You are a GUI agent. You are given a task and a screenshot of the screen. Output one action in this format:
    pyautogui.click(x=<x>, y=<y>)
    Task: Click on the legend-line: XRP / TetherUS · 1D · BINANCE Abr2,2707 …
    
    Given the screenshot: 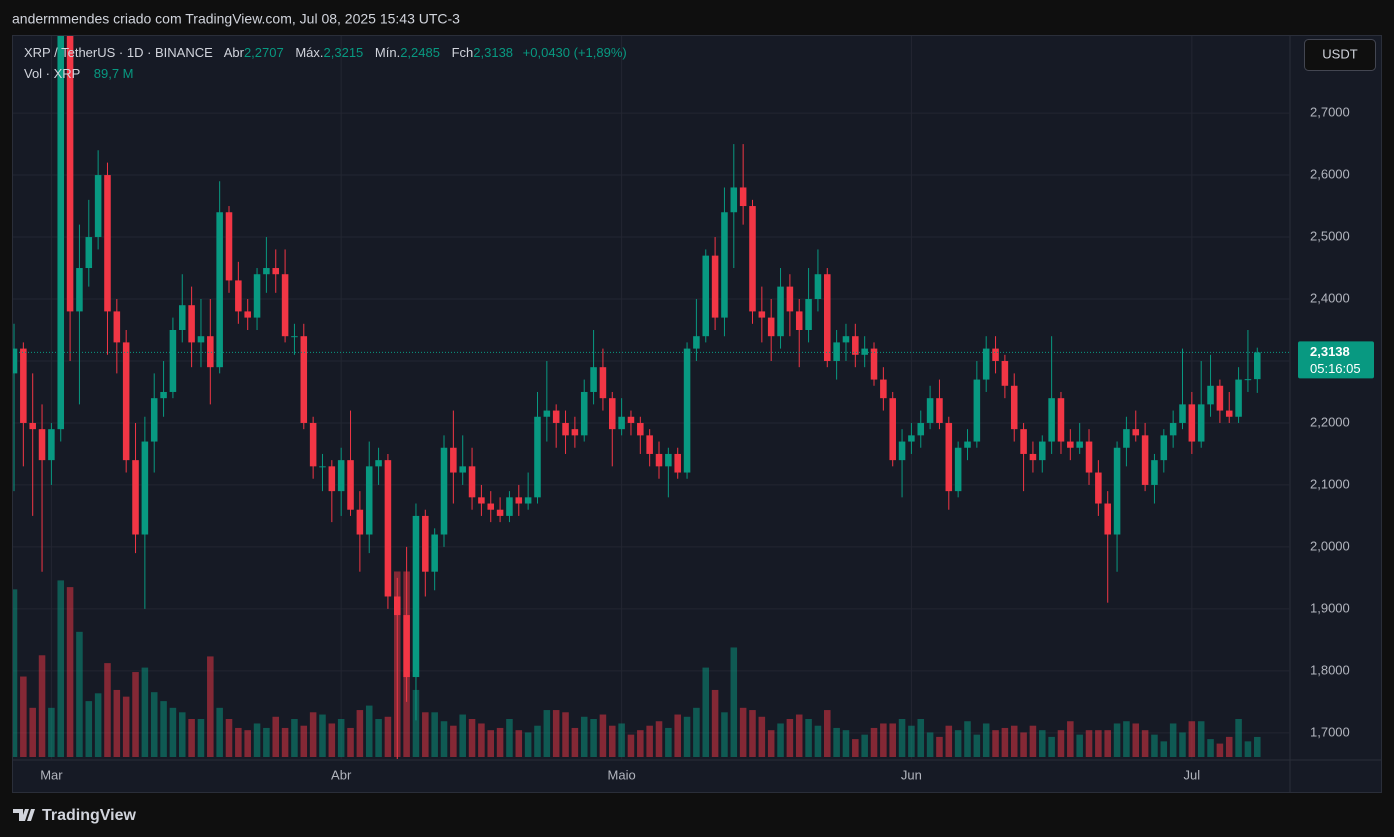 What is the action you would take?
    pyautogui.click(x=325, y=52)
    